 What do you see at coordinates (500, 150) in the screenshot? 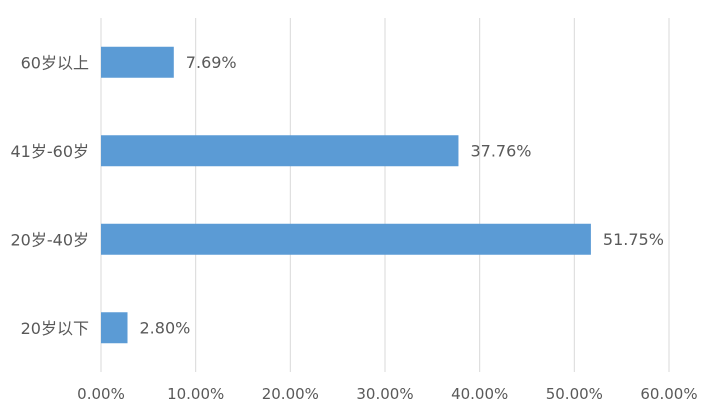
I see `data-label: 37.76%` at bounding box center [500, 150].